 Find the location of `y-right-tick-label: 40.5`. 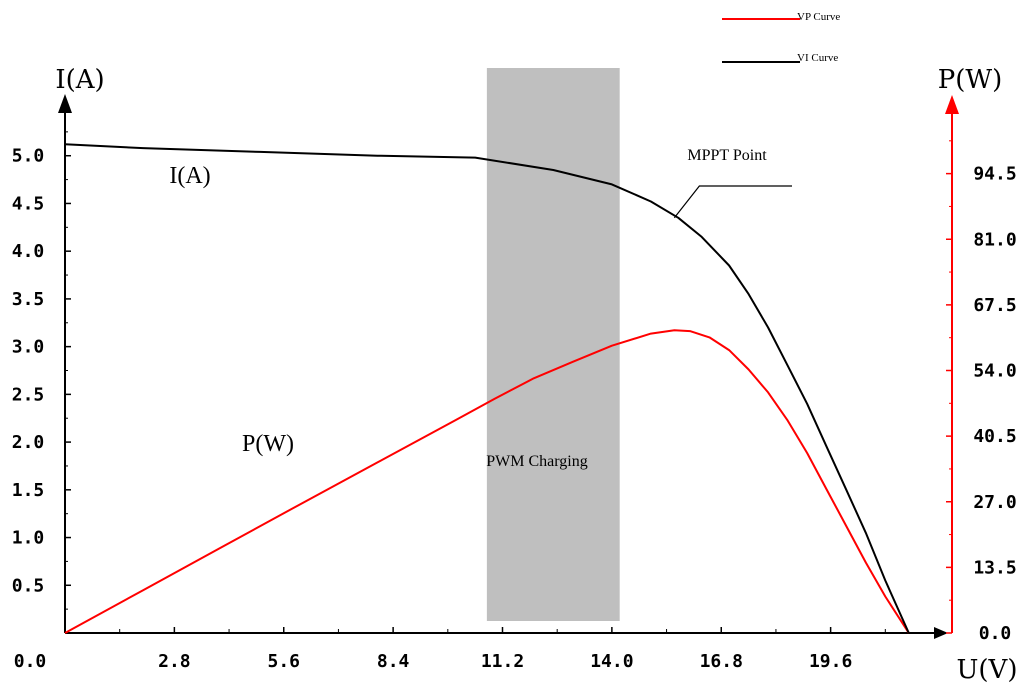

y-right-tick-label: 40.5 is located at coordinates (994, 436).